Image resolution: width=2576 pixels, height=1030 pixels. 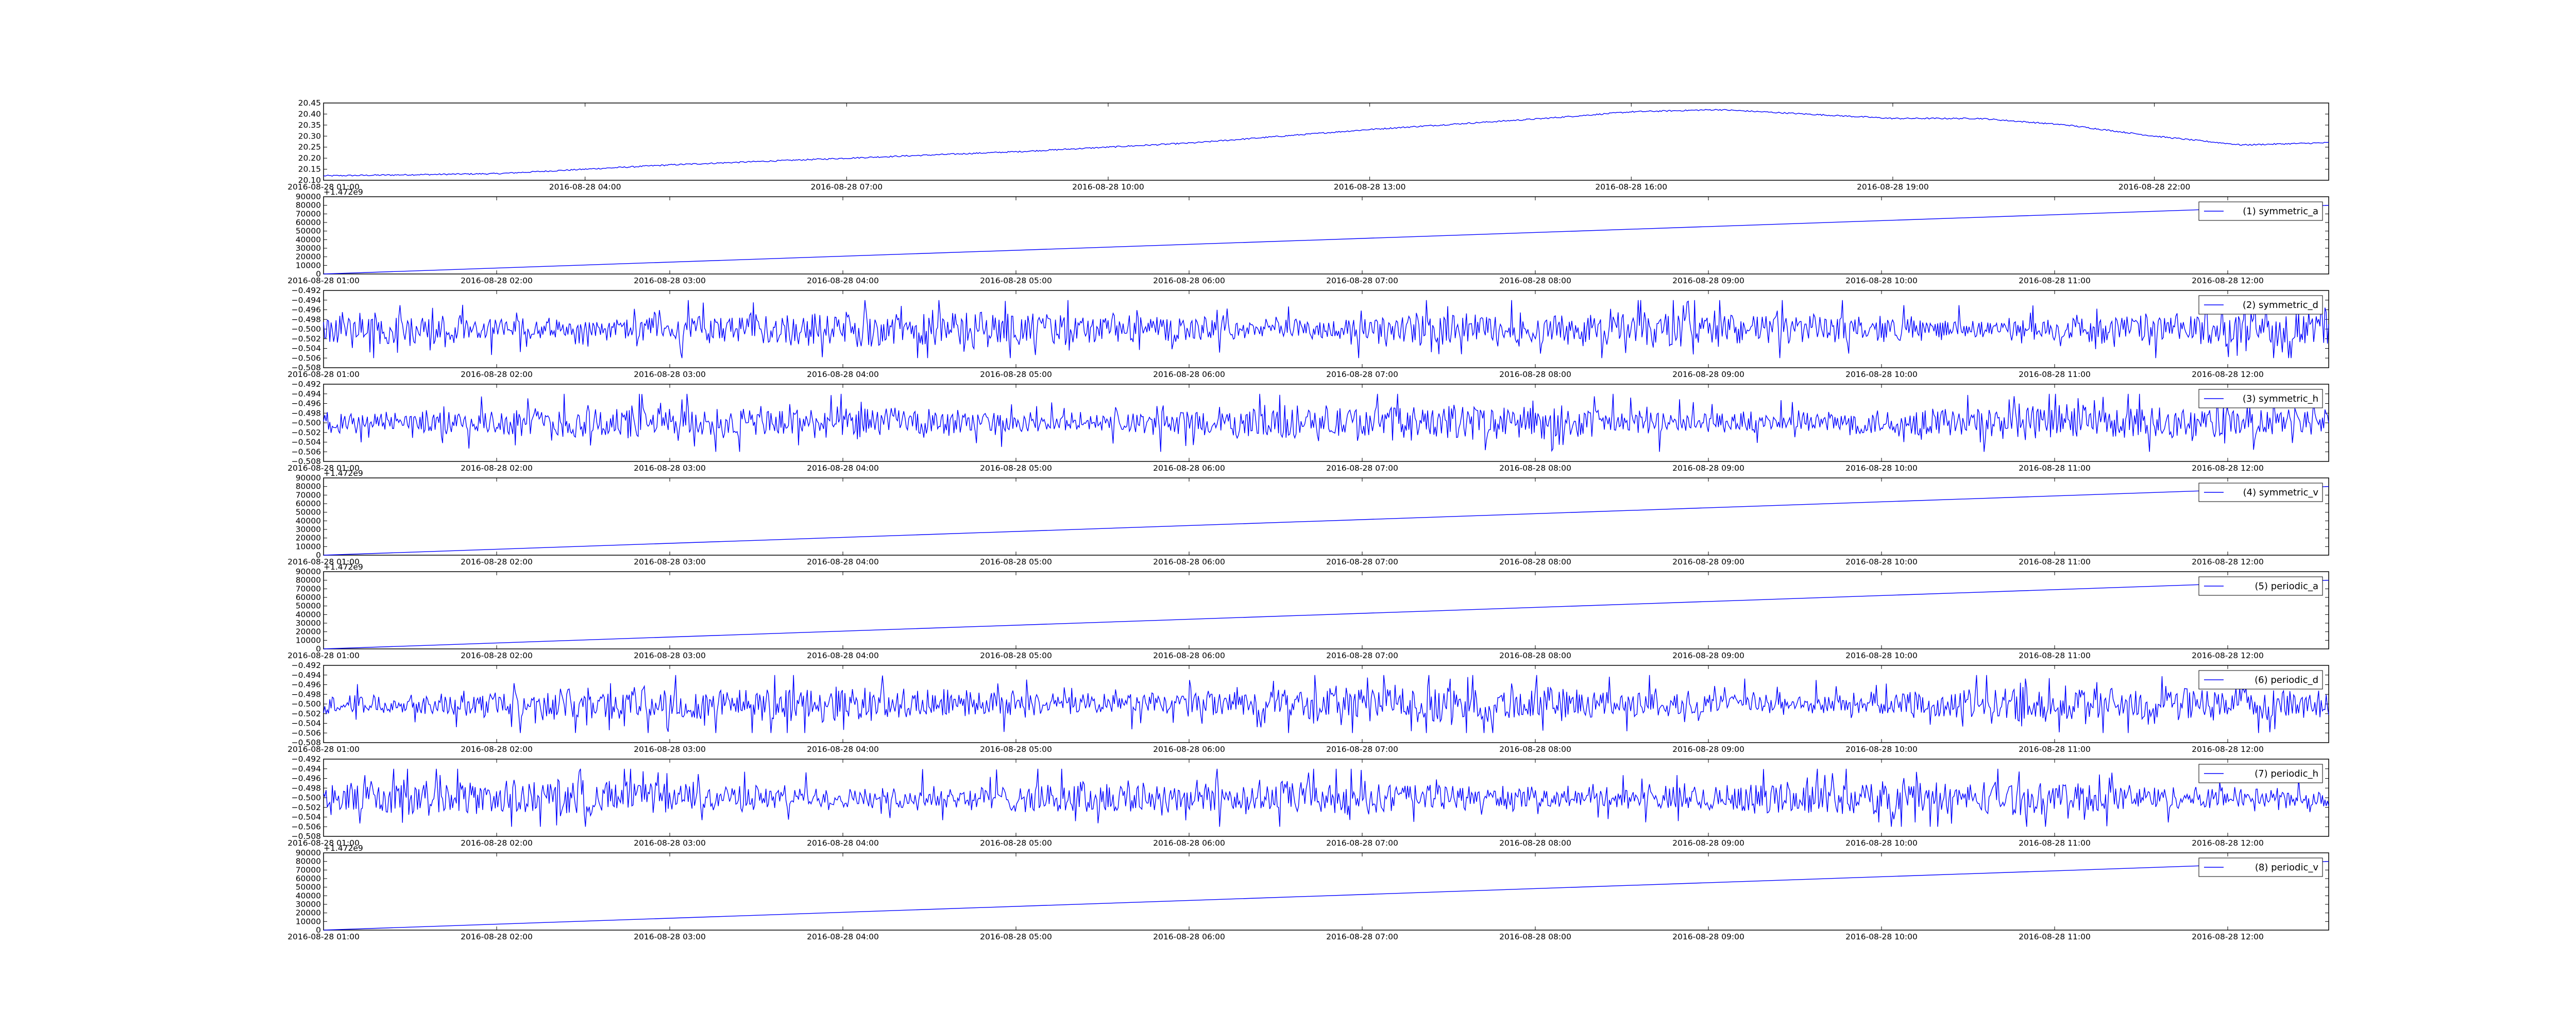 I want to click on y-tick-label: 20.25, so click(x=309, y=148).